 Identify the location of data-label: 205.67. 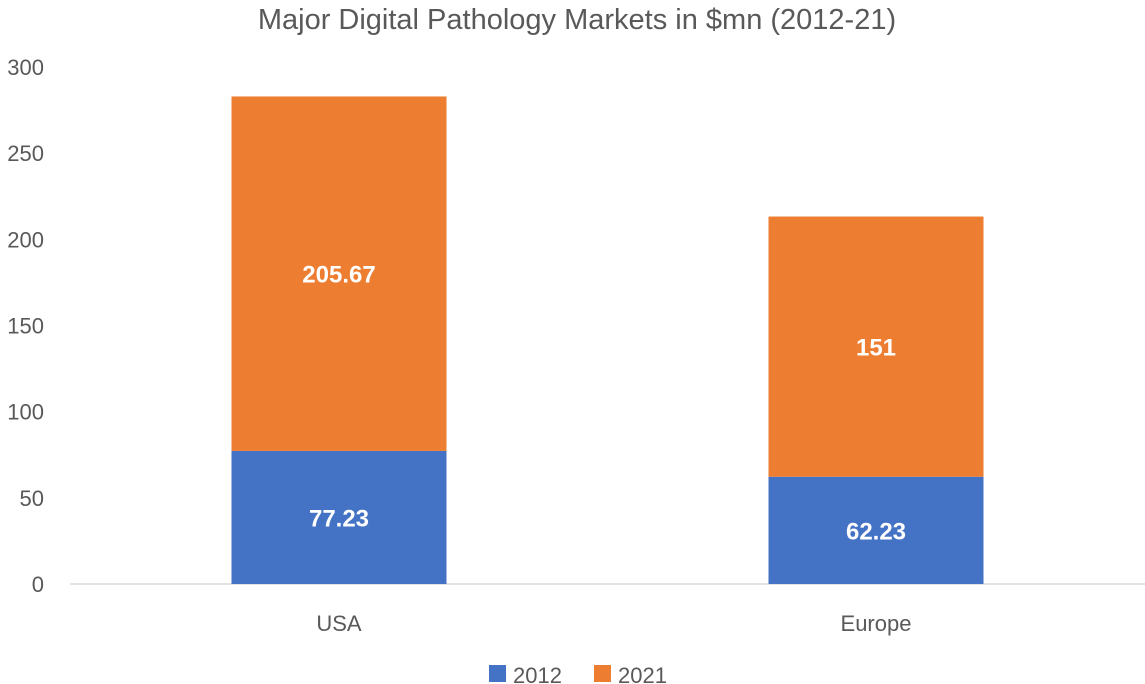
(338, 275).